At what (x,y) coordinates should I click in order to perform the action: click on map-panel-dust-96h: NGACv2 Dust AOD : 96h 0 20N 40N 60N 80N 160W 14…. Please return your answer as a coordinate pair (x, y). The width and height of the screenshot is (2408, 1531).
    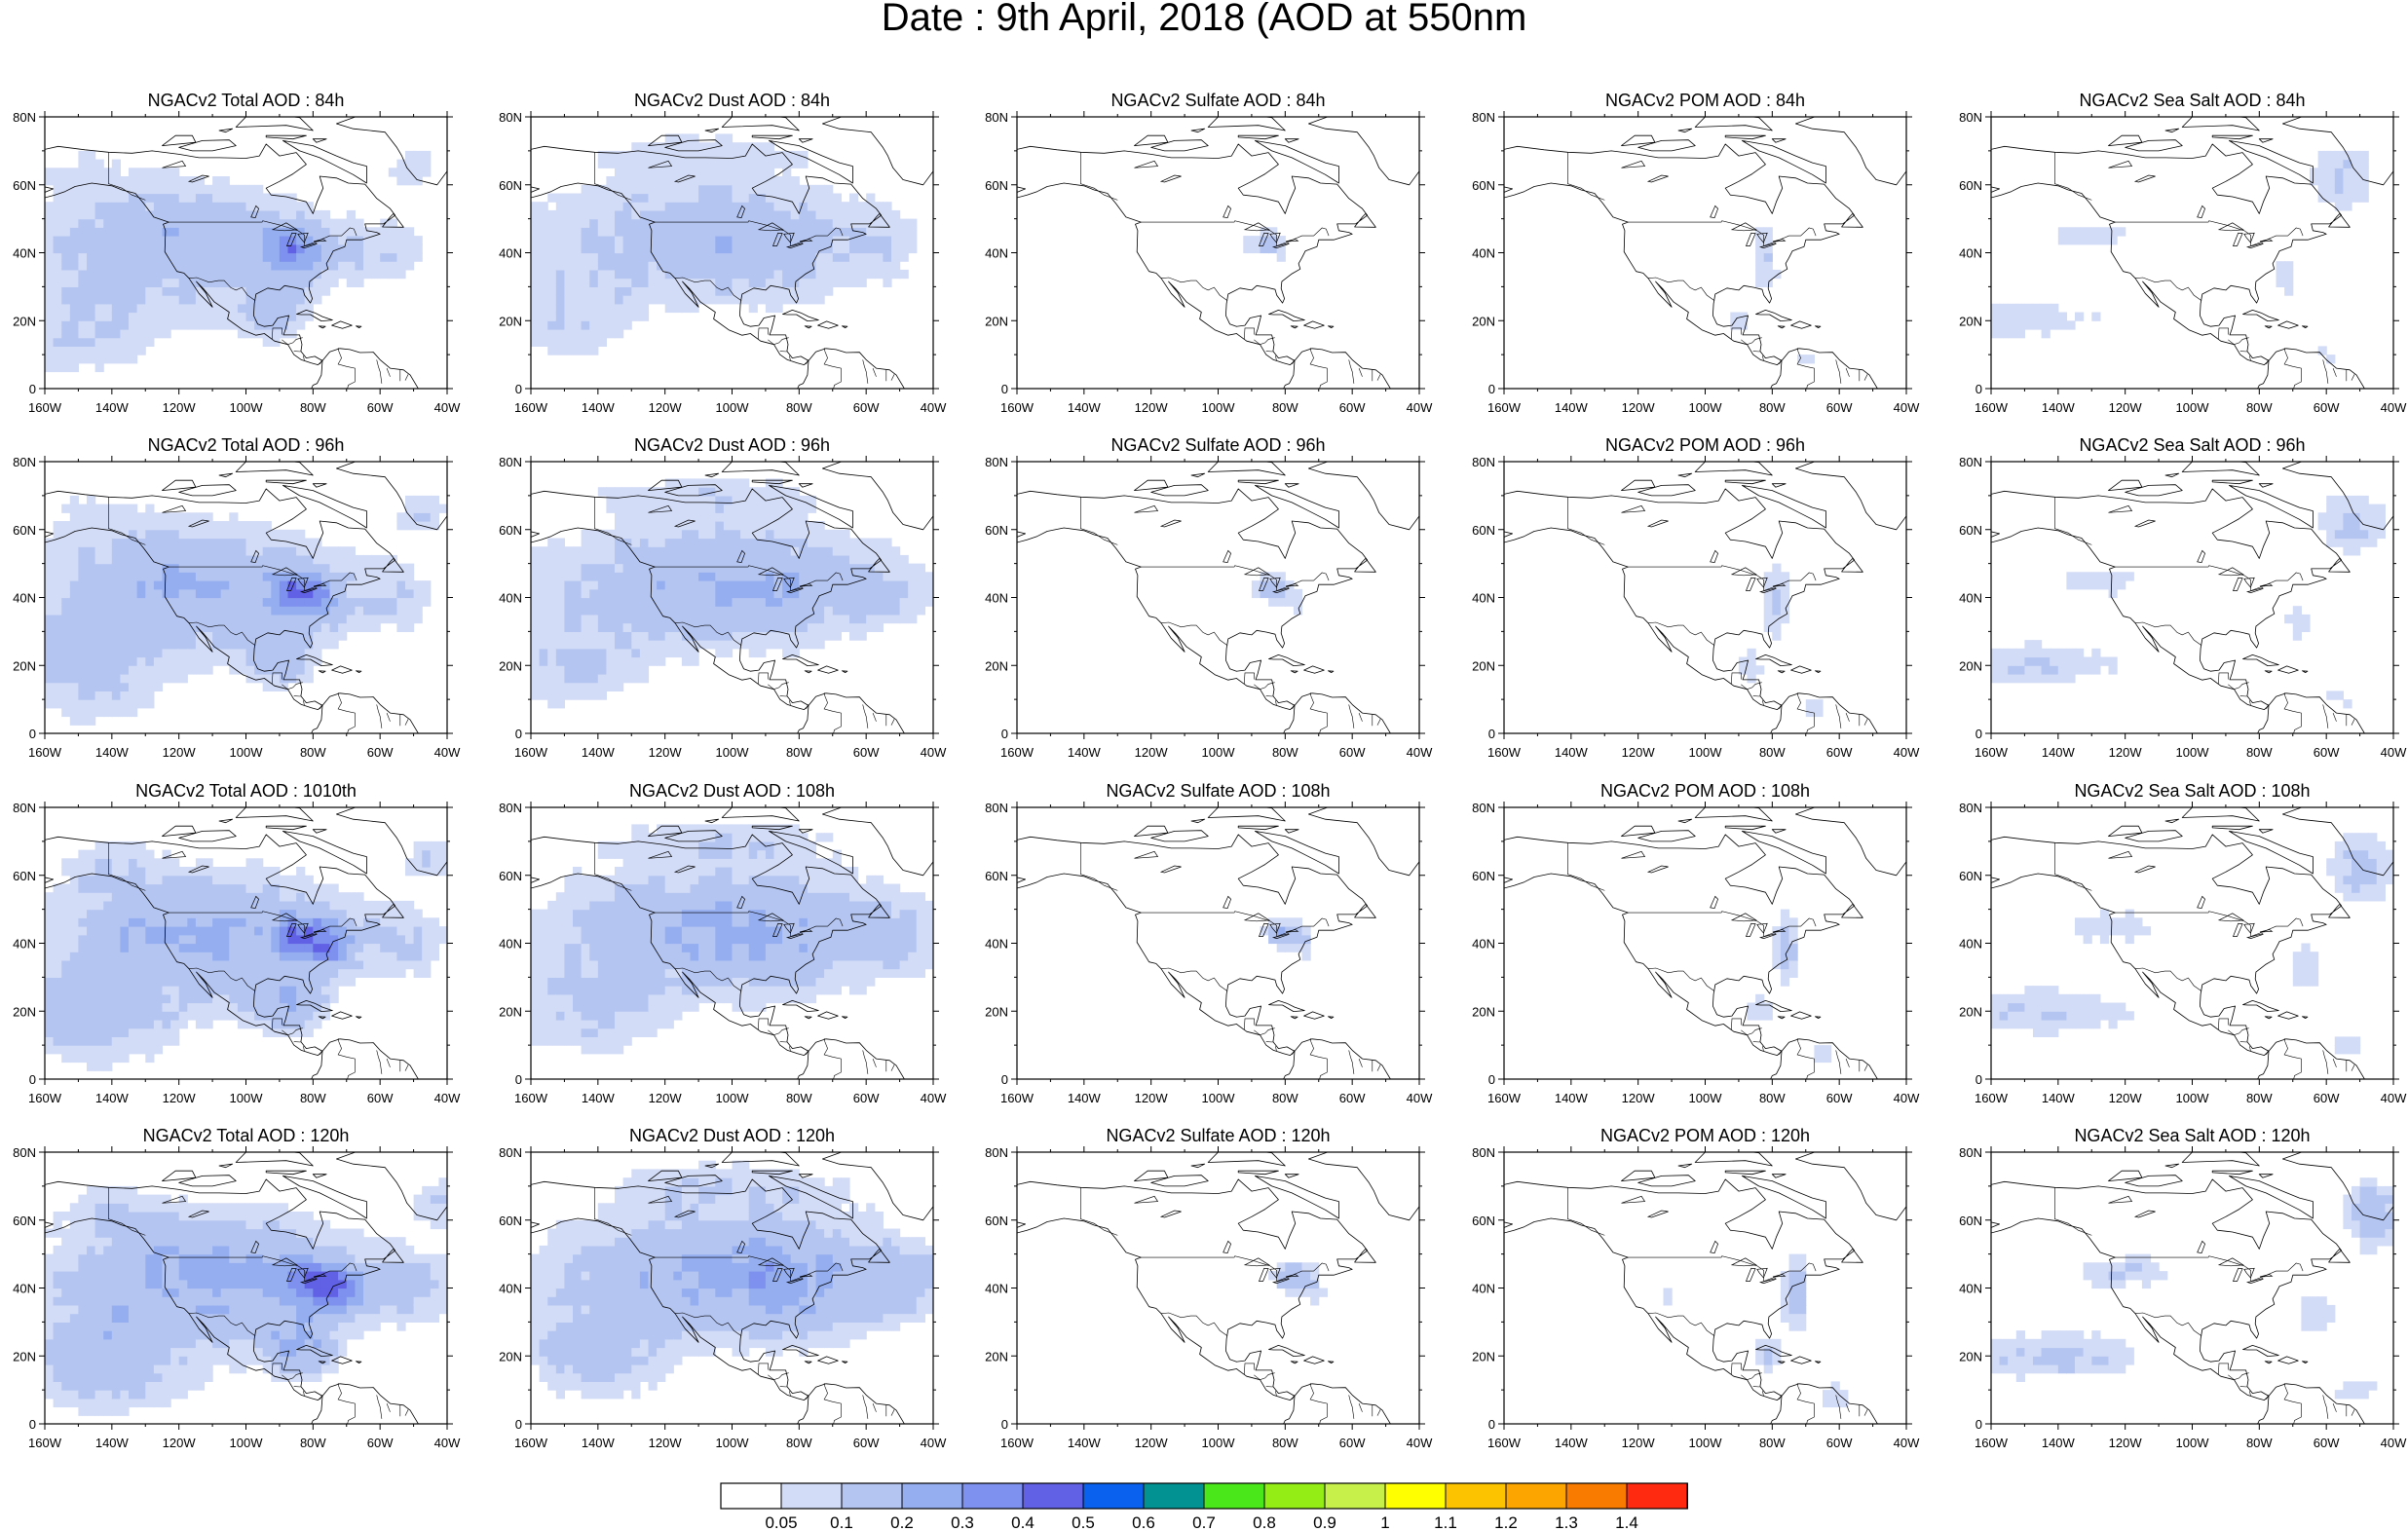
    Looking at the image, I should click on (723, 597).